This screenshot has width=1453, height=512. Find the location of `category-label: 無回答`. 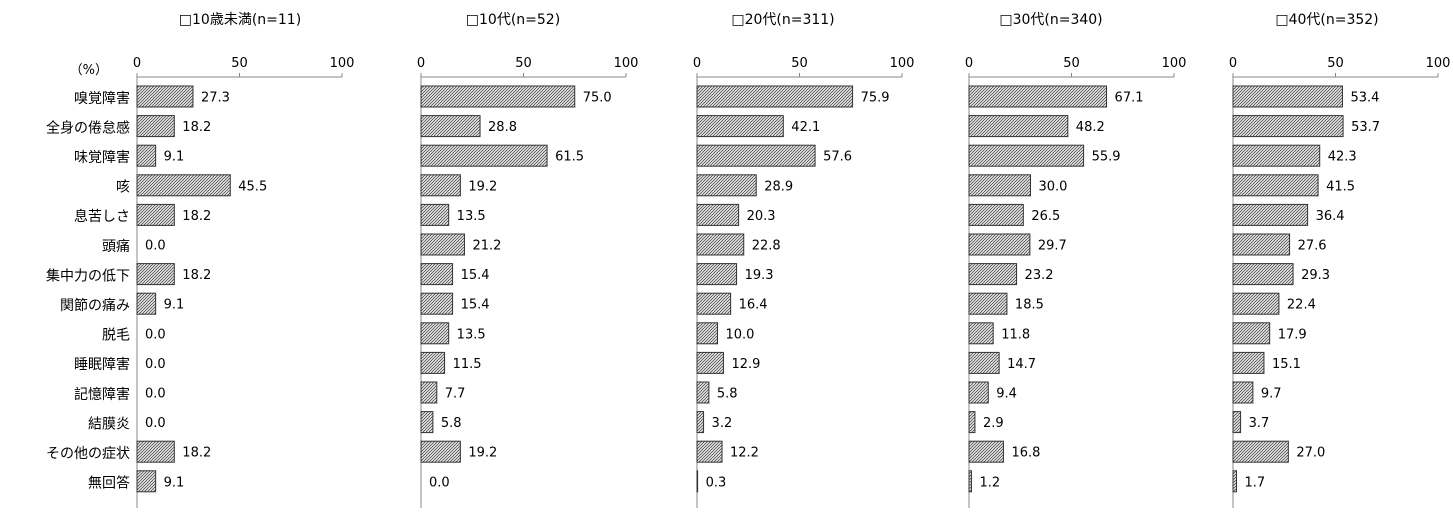

category-label: 無回答 is located at coordinates (109, 483).